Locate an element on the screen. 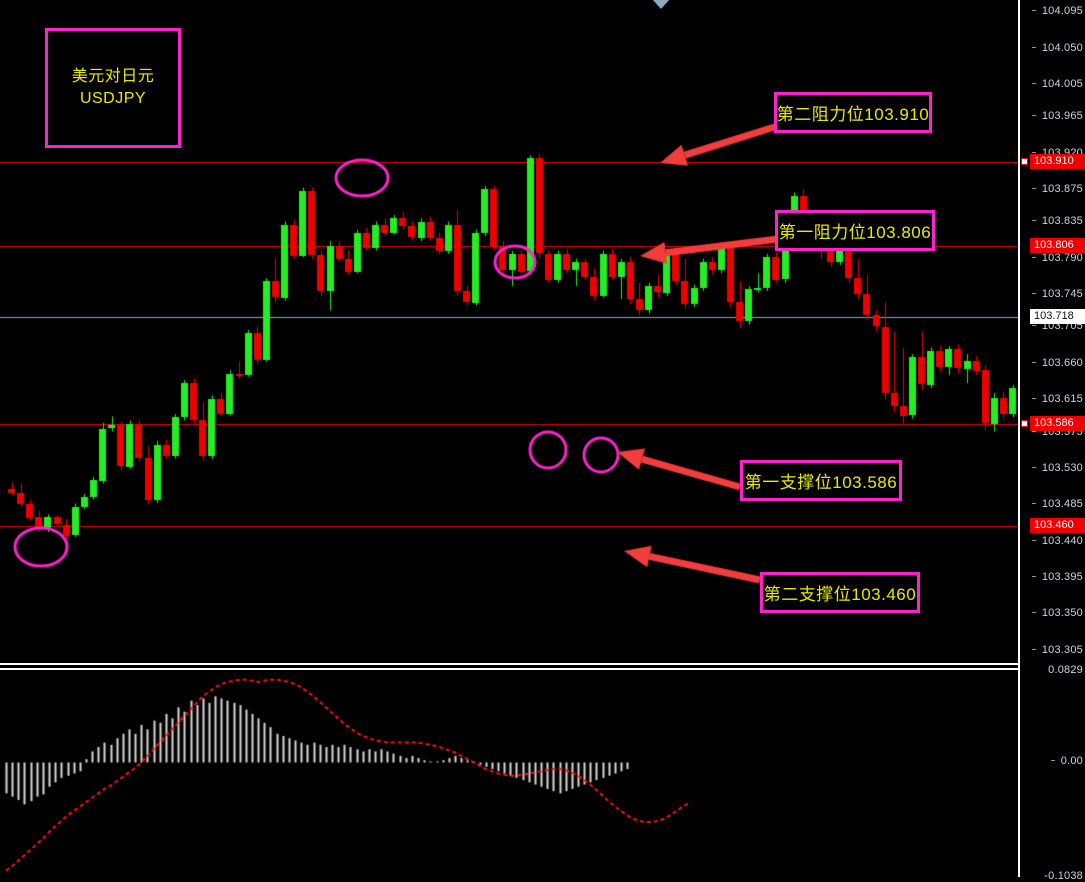 The height and width of the screenshot is (882, 1085). price-tick-value: 103.745 is located at coordinates (1062, 294).